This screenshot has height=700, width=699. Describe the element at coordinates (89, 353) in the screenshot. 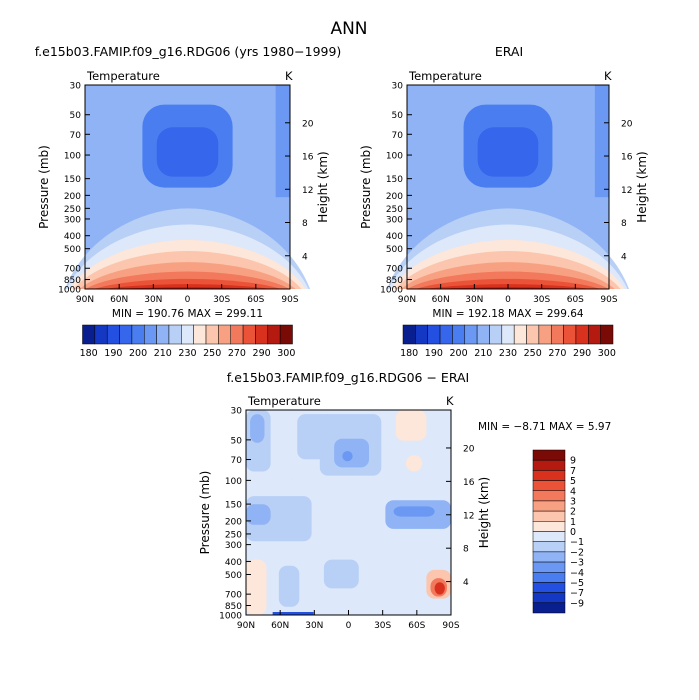

I see `colorbar-label: 180` at that location.